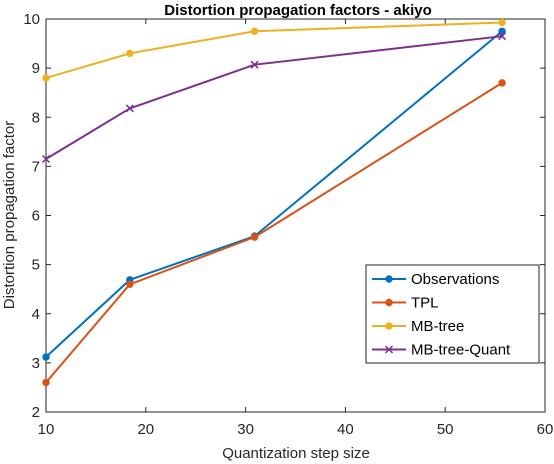 The image size is (554, 464). Describe the element at coordinates (36, 216) in the screenshot. I see `y-tick-label: 6` at that location.